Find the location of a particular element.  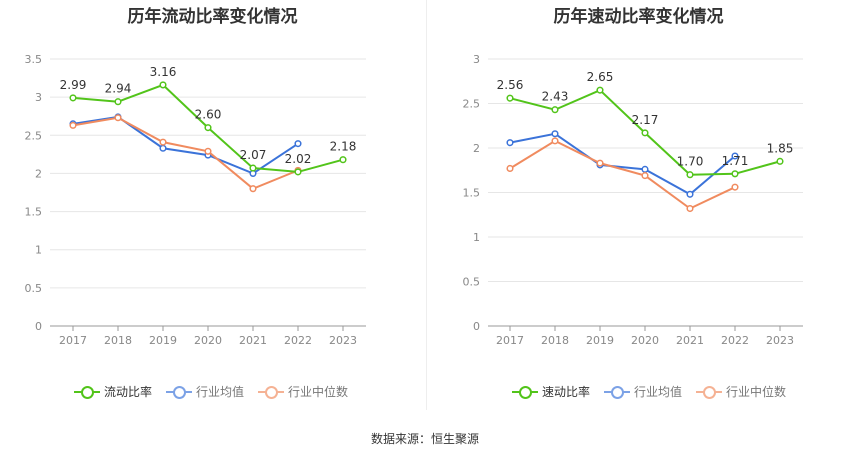

legend-item: 流动比率 is located at coordinates (113, 391).